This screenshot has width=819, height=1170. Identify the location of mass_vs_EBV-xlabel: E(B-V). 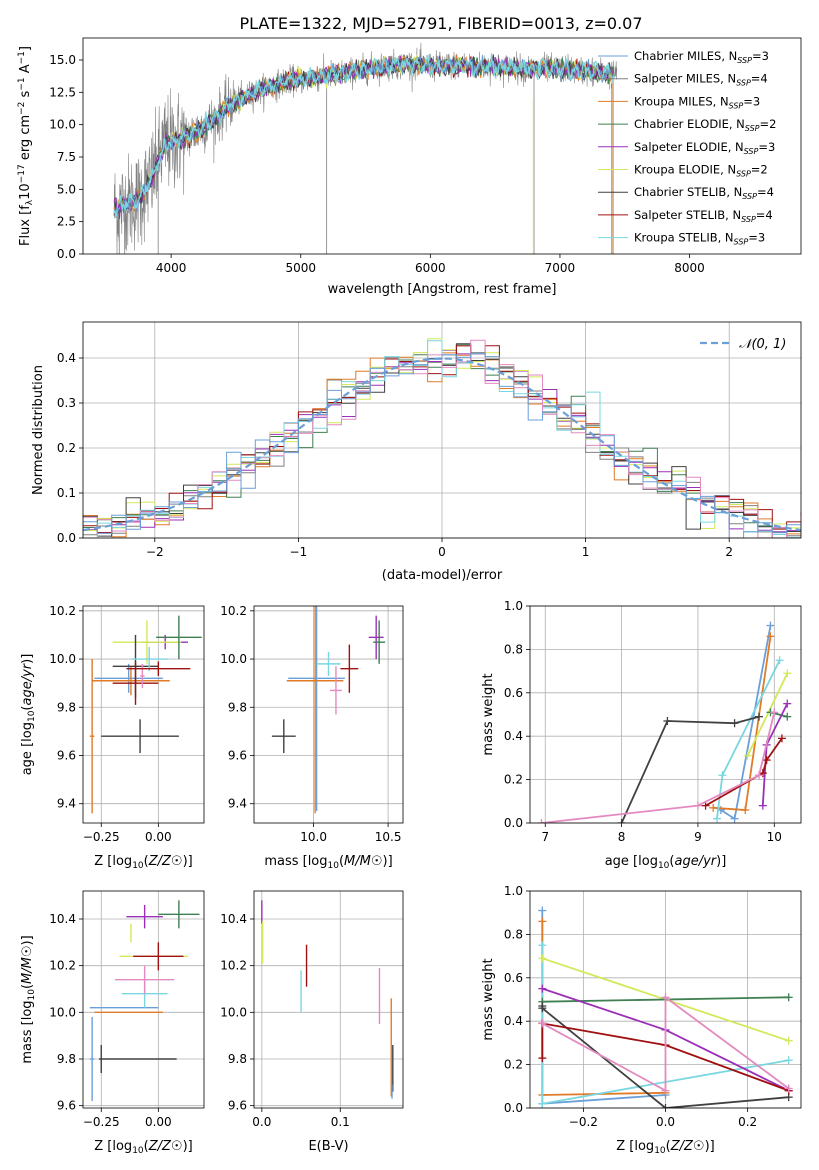
(328, 1146).